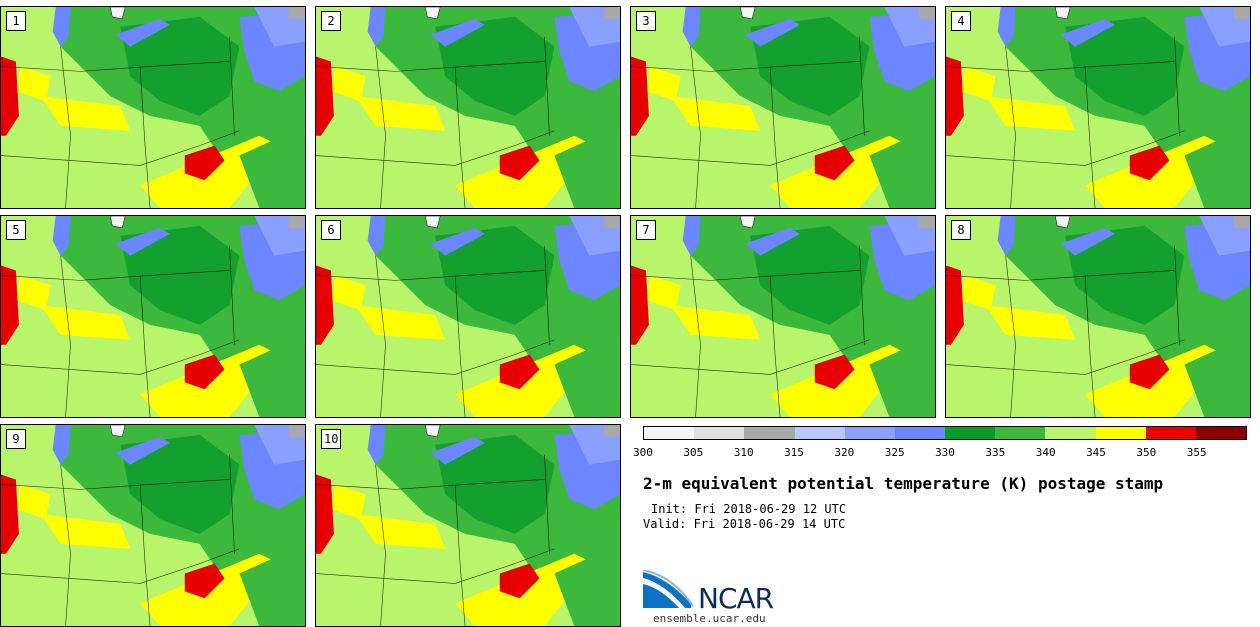  What do you see at coordinates (16, 21) in the screenshot?
I see `member-number-label: 1` at bounding box center [16, 21].